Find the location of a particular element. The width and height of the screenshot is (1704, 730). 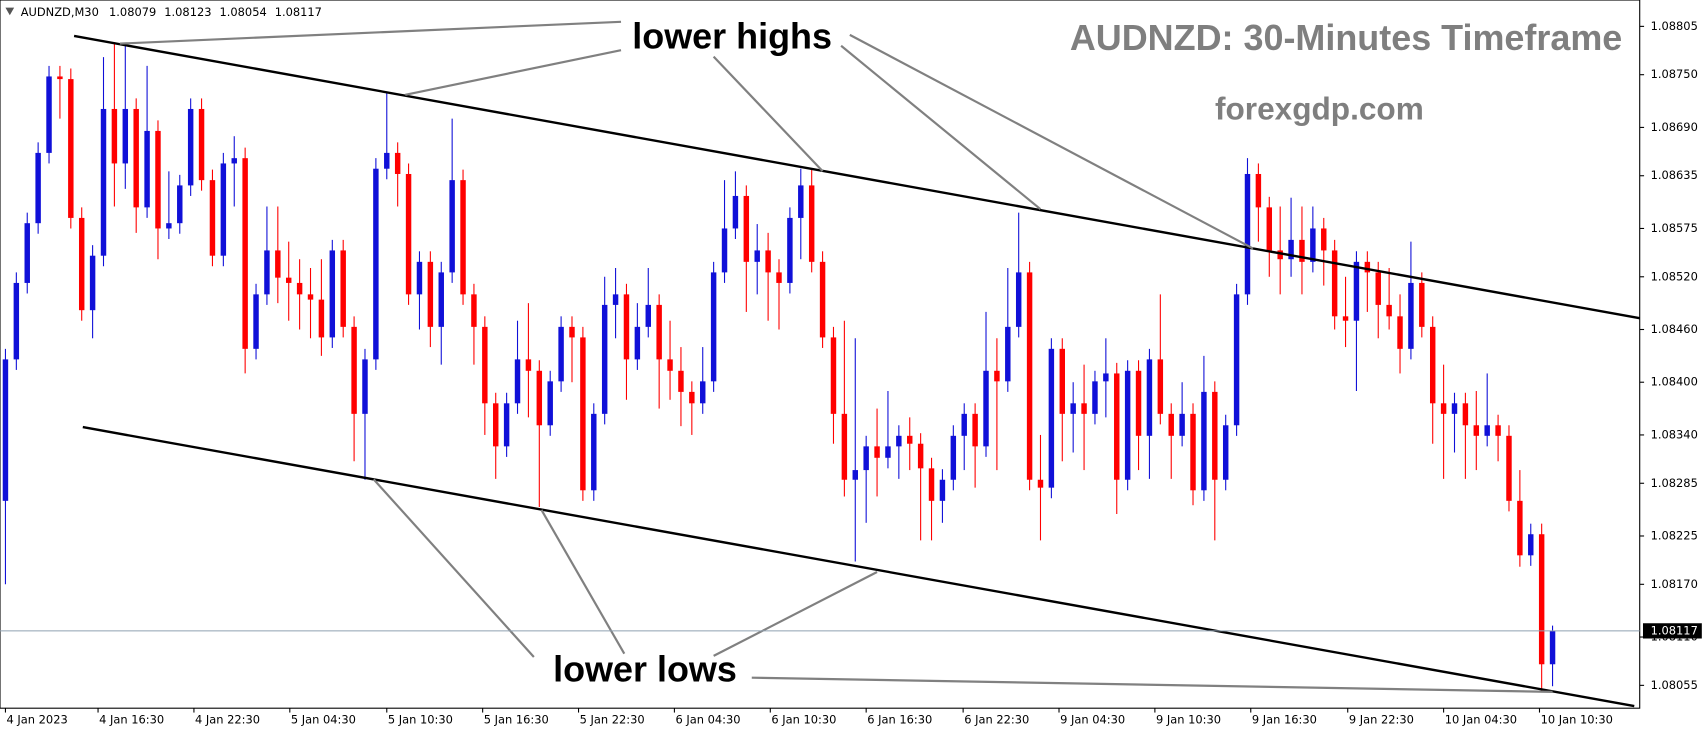

annotation: lower lows is located at coordinates (645, 669).